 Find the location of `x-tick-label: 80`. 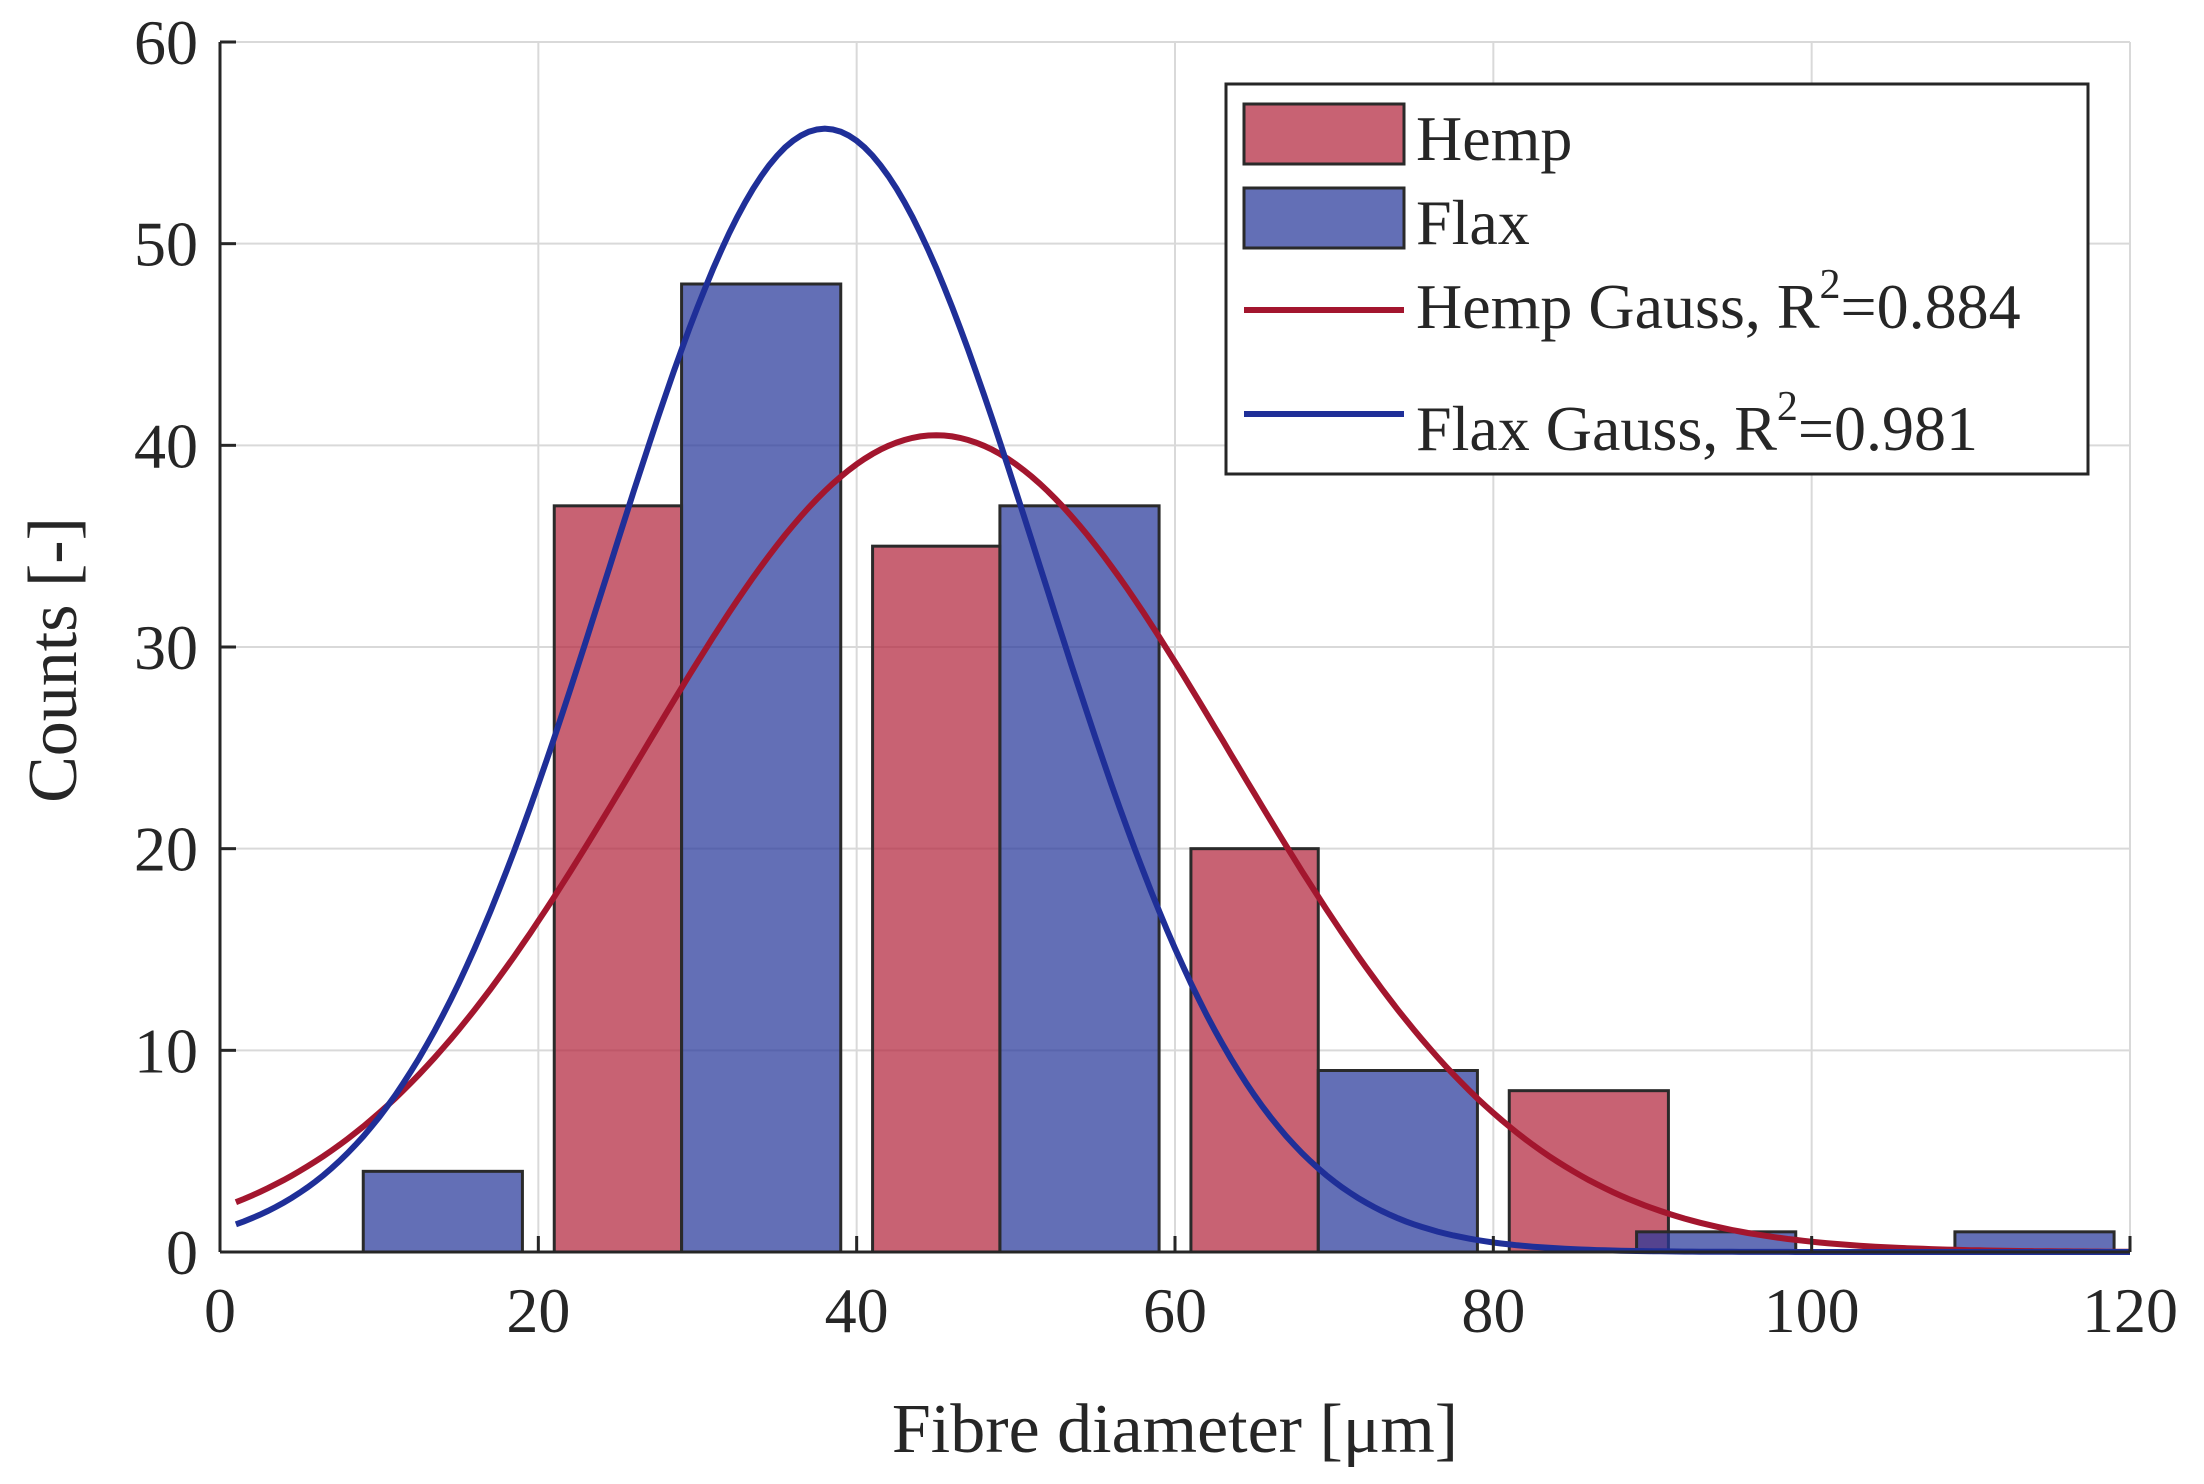

x-tick-label: 80 is located at coordinates (1493, 1310).